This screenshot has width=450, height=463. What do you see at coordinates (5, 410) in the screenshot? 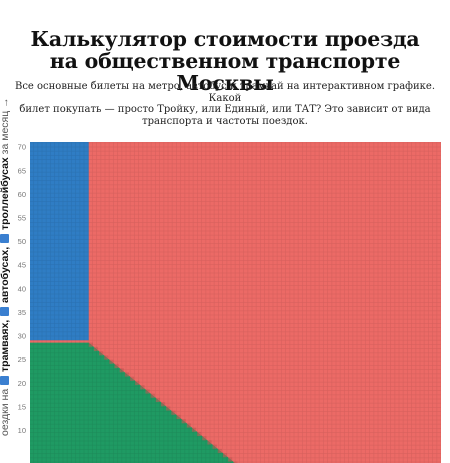
I see `y-axis-label-prefix: оездки на` at bounding box center [5, 410].